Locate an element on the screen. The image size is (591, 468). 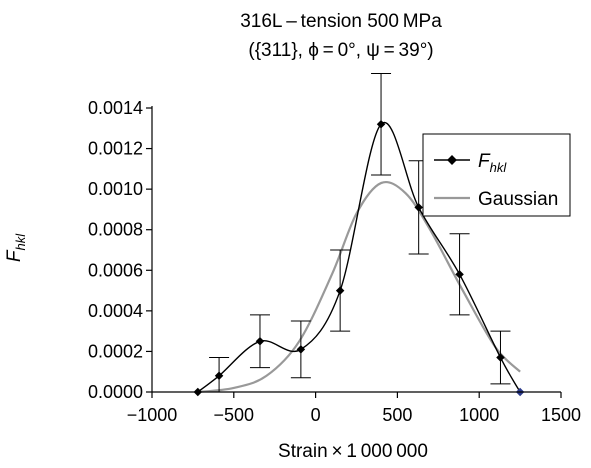
y-axis-title-sub: hkl is located at coordinates (20, 242).